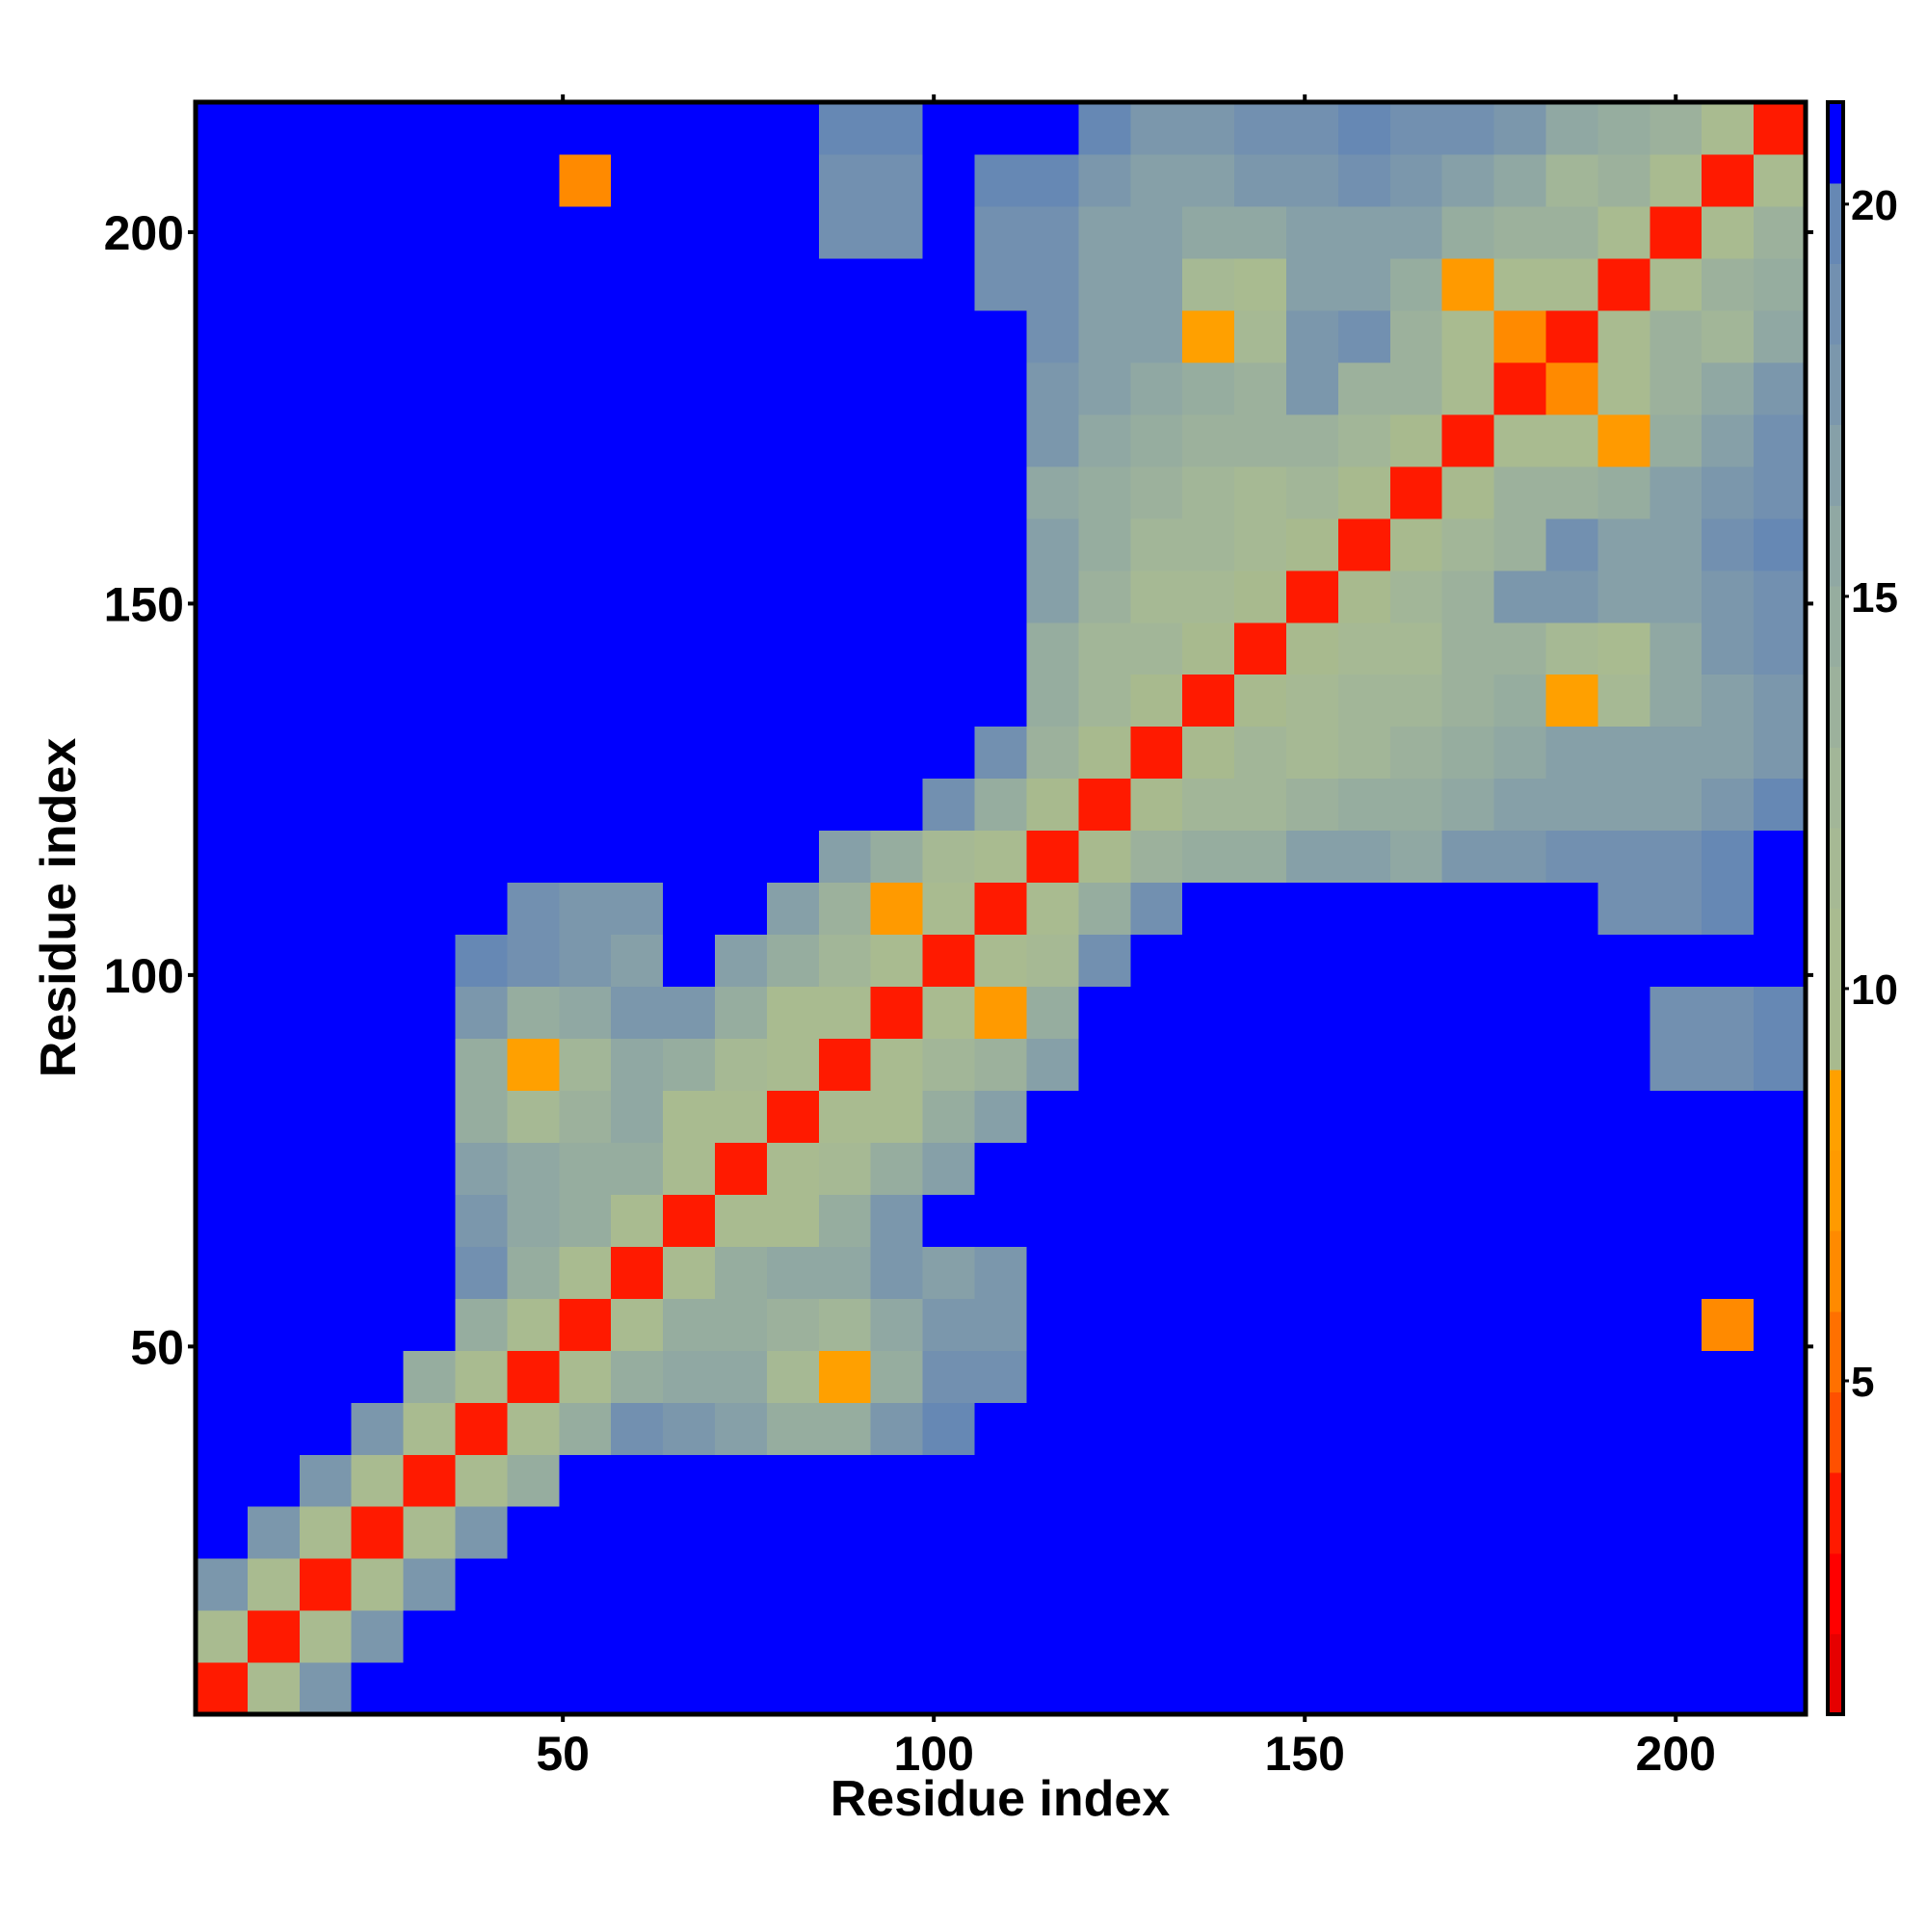  What do you see at coordinates (1874, 598) in the screenshot?
I see `colorbar-tick-label: 15` at bounding box center [1874, 598].